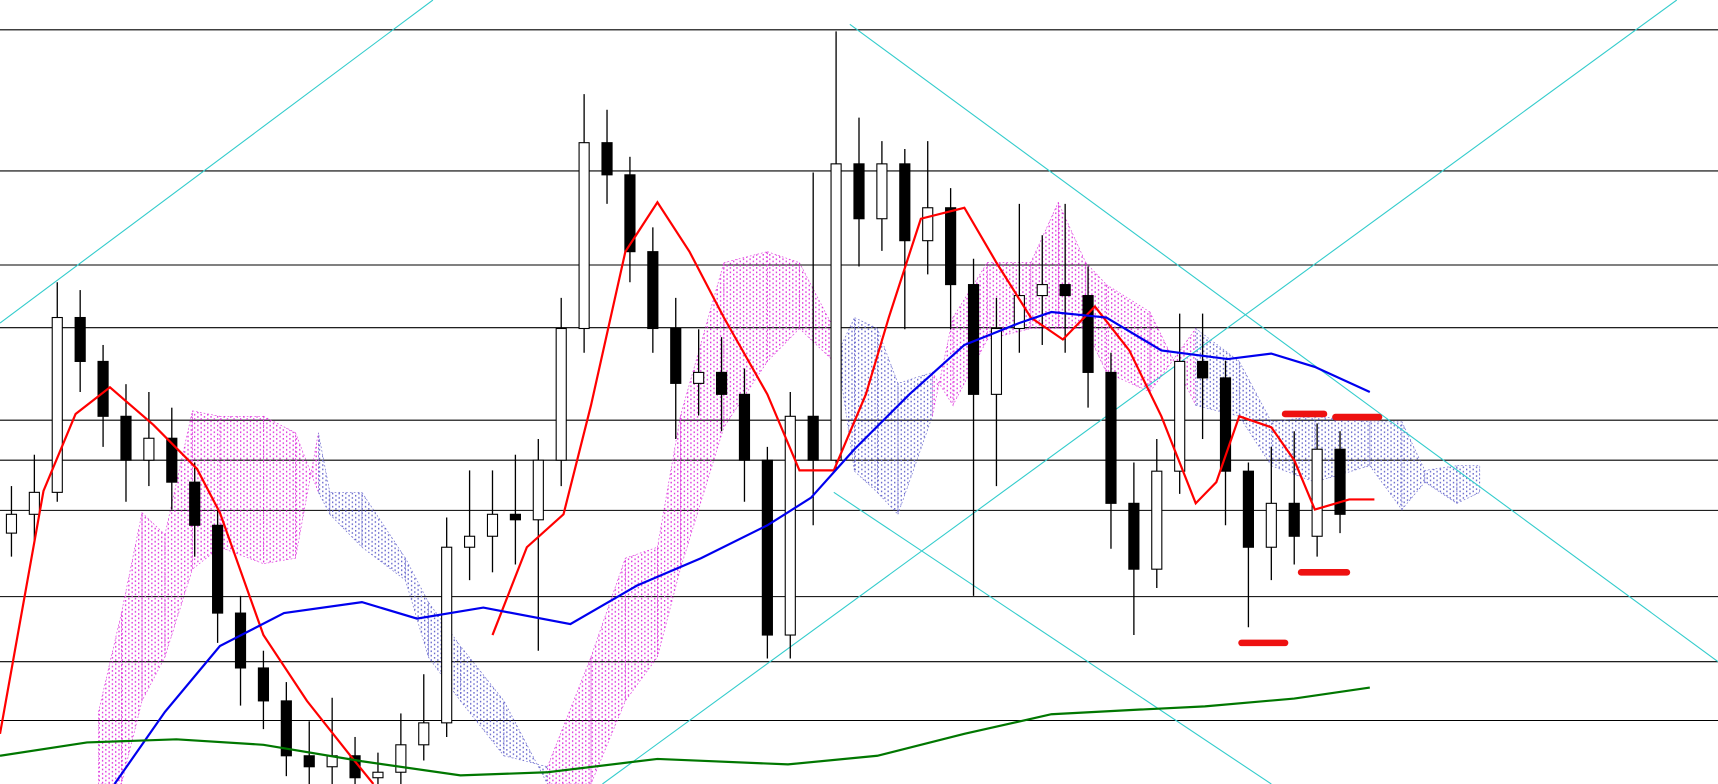 The image size is (1718, 784). Describe the element at coordinates (685, 731) in the screenshot. I see `moving-average-line` at that location.